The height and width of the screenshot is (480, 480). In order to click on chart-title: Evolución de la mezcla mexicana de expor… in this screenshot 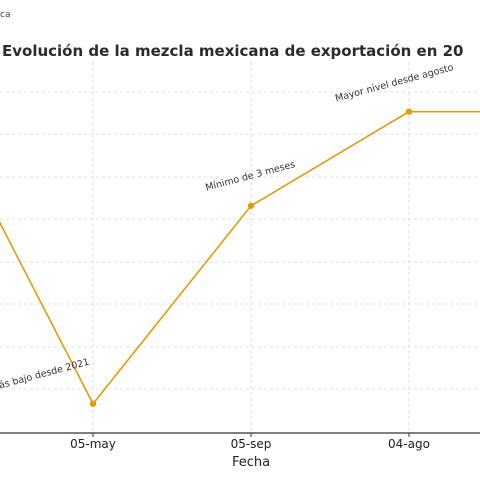, I will do `click(233, 51)`.